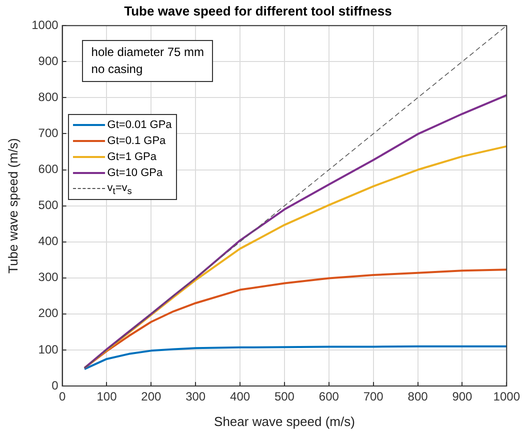 The height and width of the screenshot is (432, 528). Describe the element at coordinates (151, 397) in the screenshot. I see `x-tick-label: 200` at that location.